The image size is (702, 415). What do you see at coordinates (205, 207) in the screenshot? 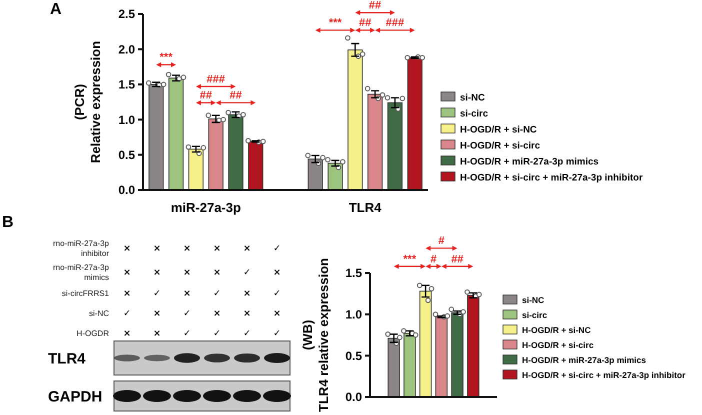
I see `x-tick-label: miR-27a-3p` at bounding box center [205, 207].